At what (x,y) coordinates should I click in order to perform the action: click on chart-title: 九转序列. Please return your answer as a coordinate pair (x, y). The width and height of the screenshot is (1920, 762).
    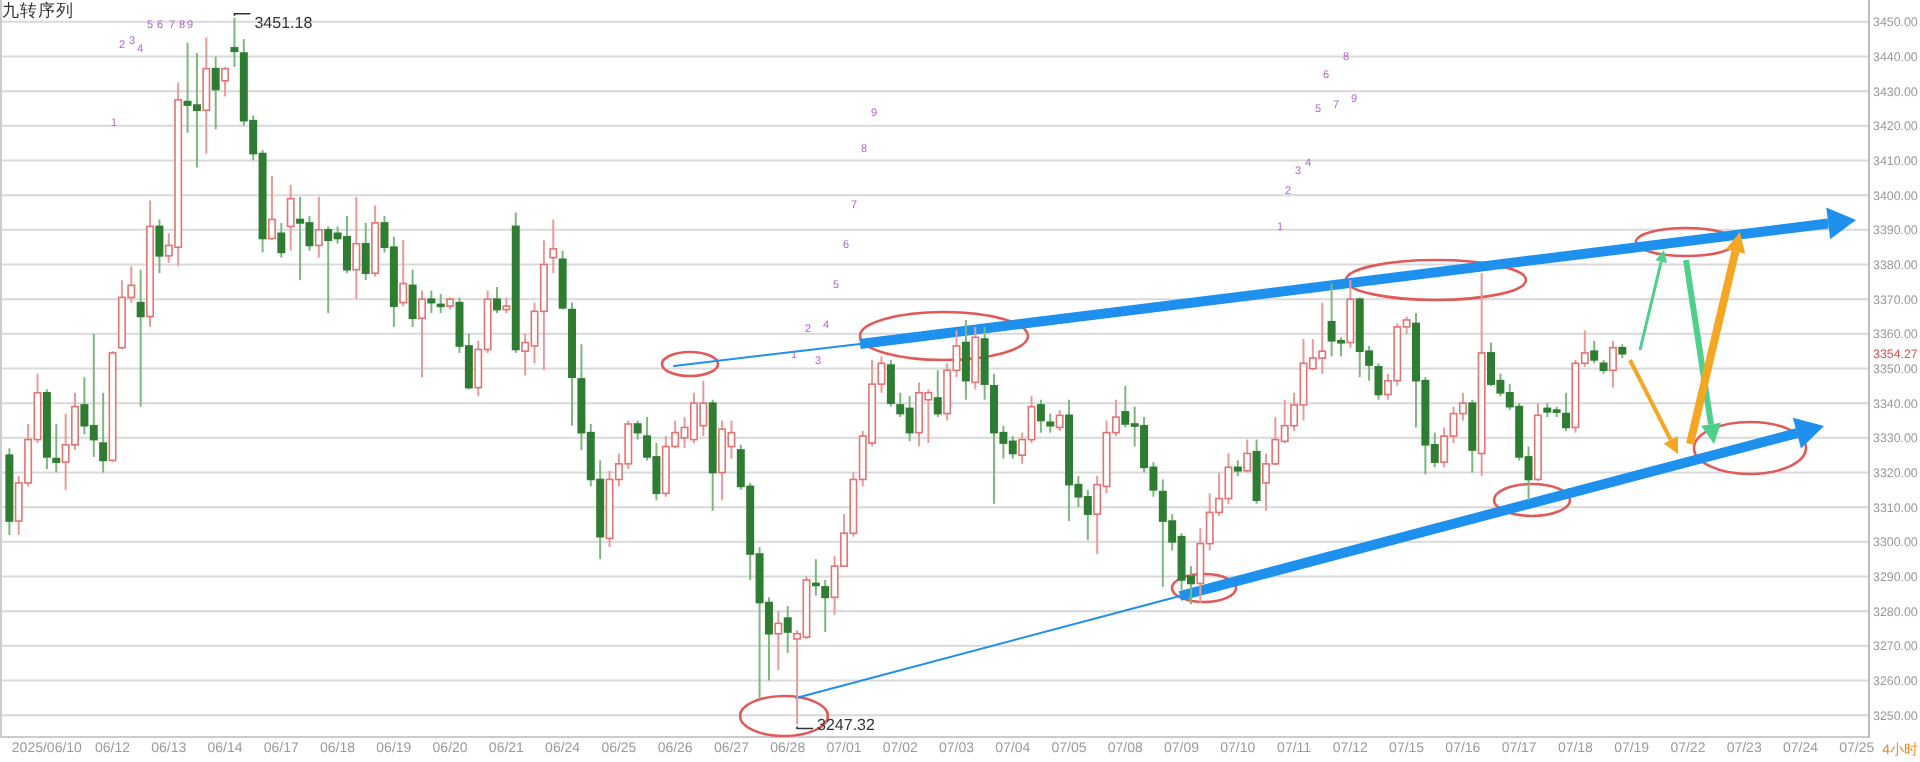
    Looking at the image, I should click on (38, 10).